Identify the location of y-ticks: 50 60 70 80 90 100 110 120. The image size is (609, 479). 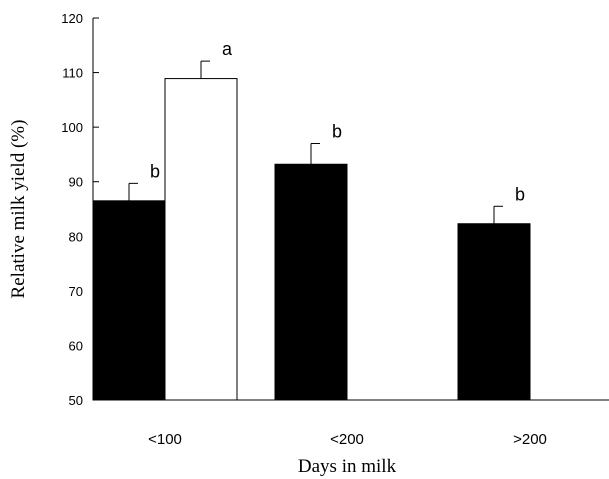
(80, 209).